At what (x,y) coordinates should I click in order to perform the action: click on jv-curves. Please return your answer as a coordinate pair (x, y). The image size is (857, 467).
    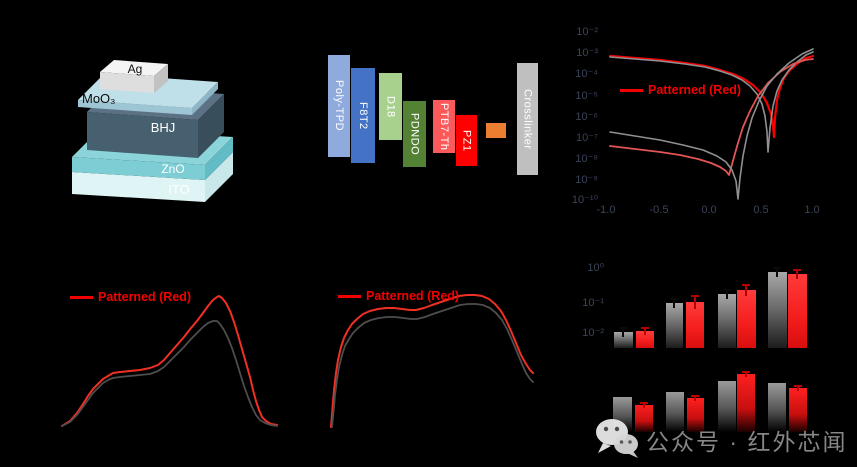
    Looking at the image, I should click on (711, 124).